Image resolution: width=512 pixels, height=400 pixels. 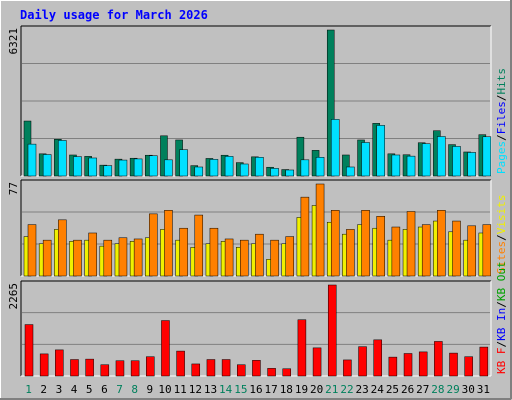 What do you see at coordinates (13, 188) in the screenshot?
I see `y-max-label: 77` at bounding box center [13, 188].